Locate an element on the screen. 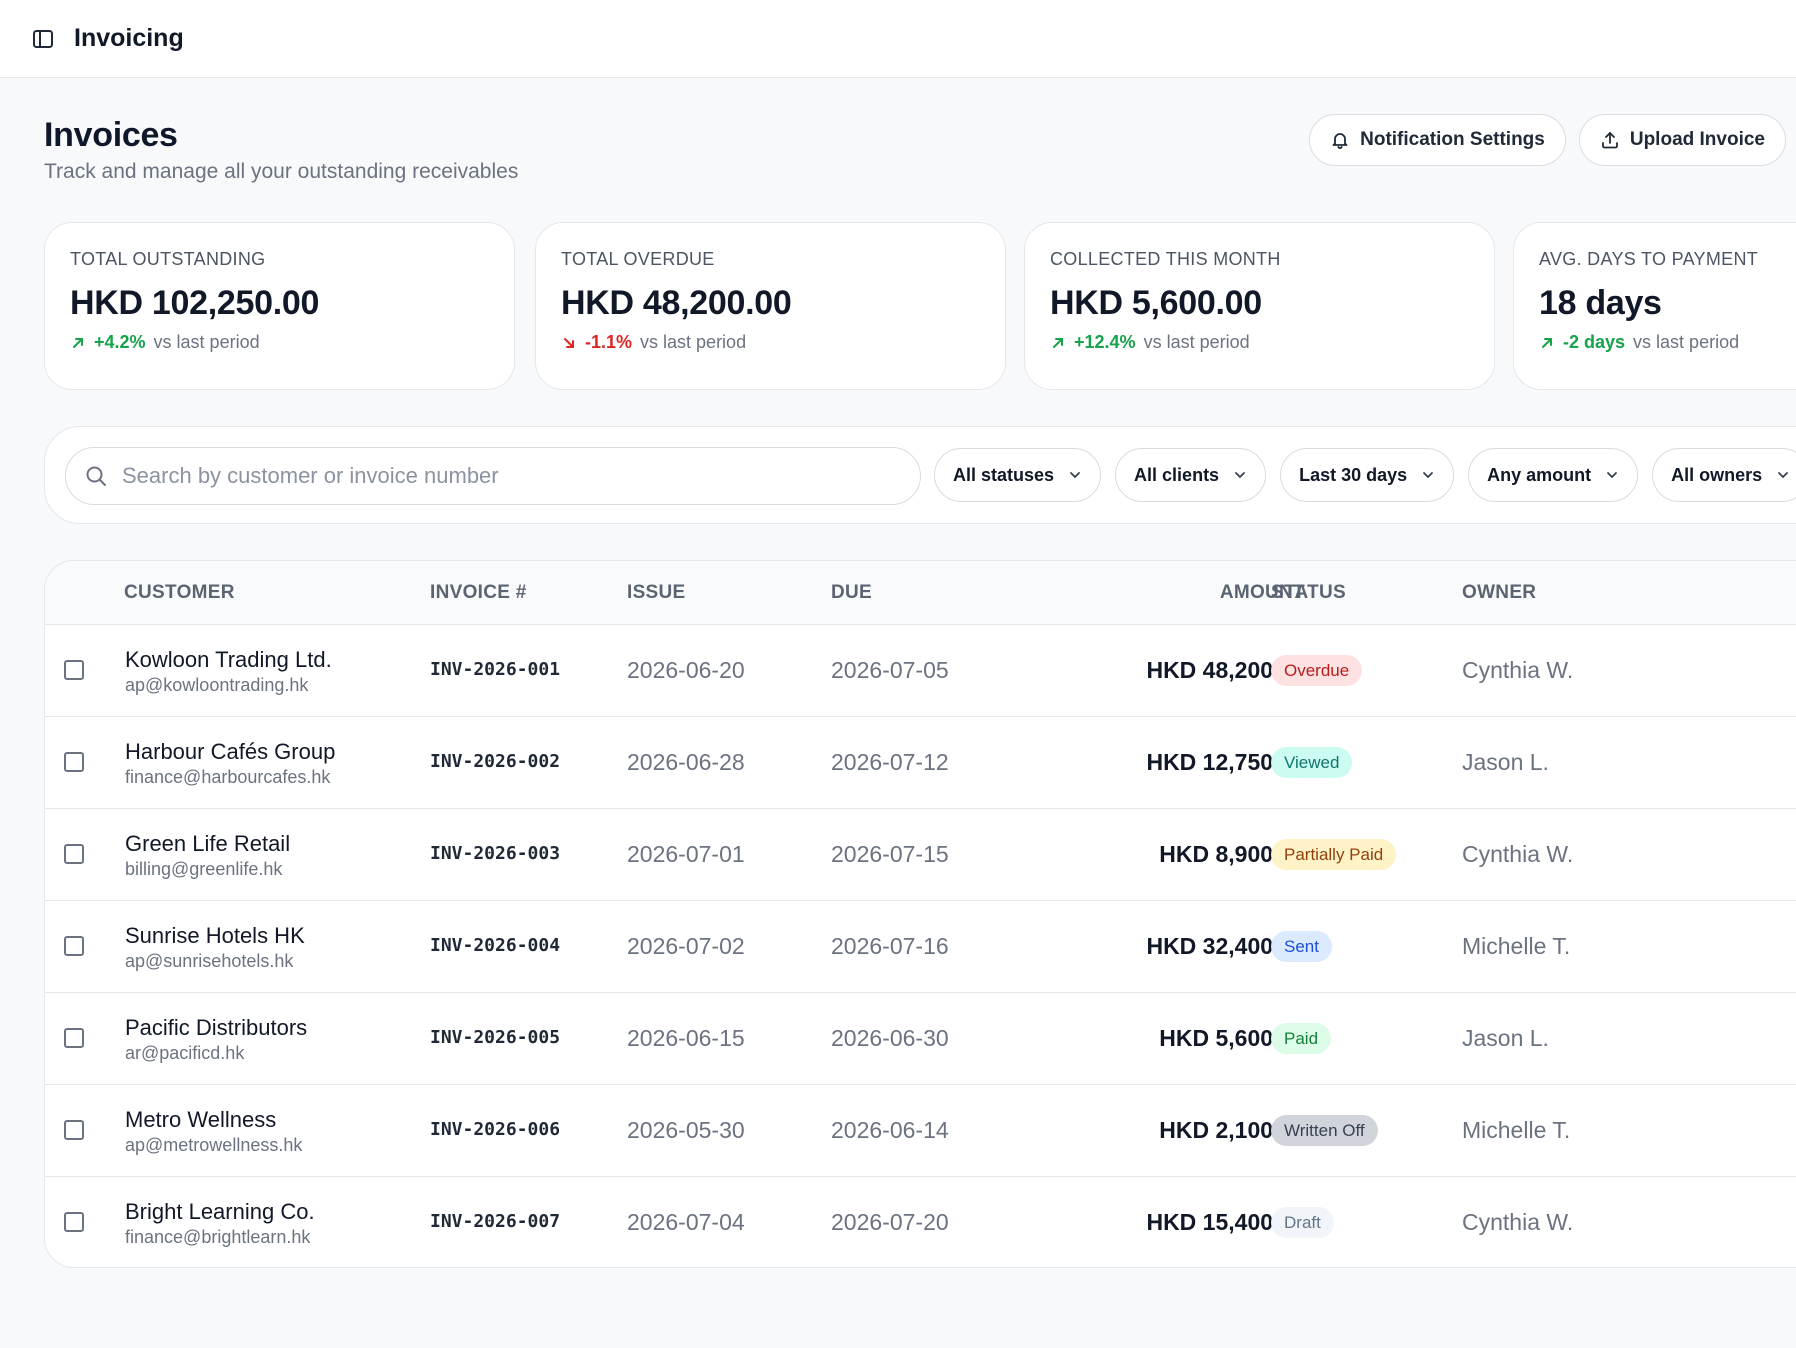 This screenshot has height=1348, width=1796. upload-invoice-button: Upload Invoice is located at coordinates (1682, 140).